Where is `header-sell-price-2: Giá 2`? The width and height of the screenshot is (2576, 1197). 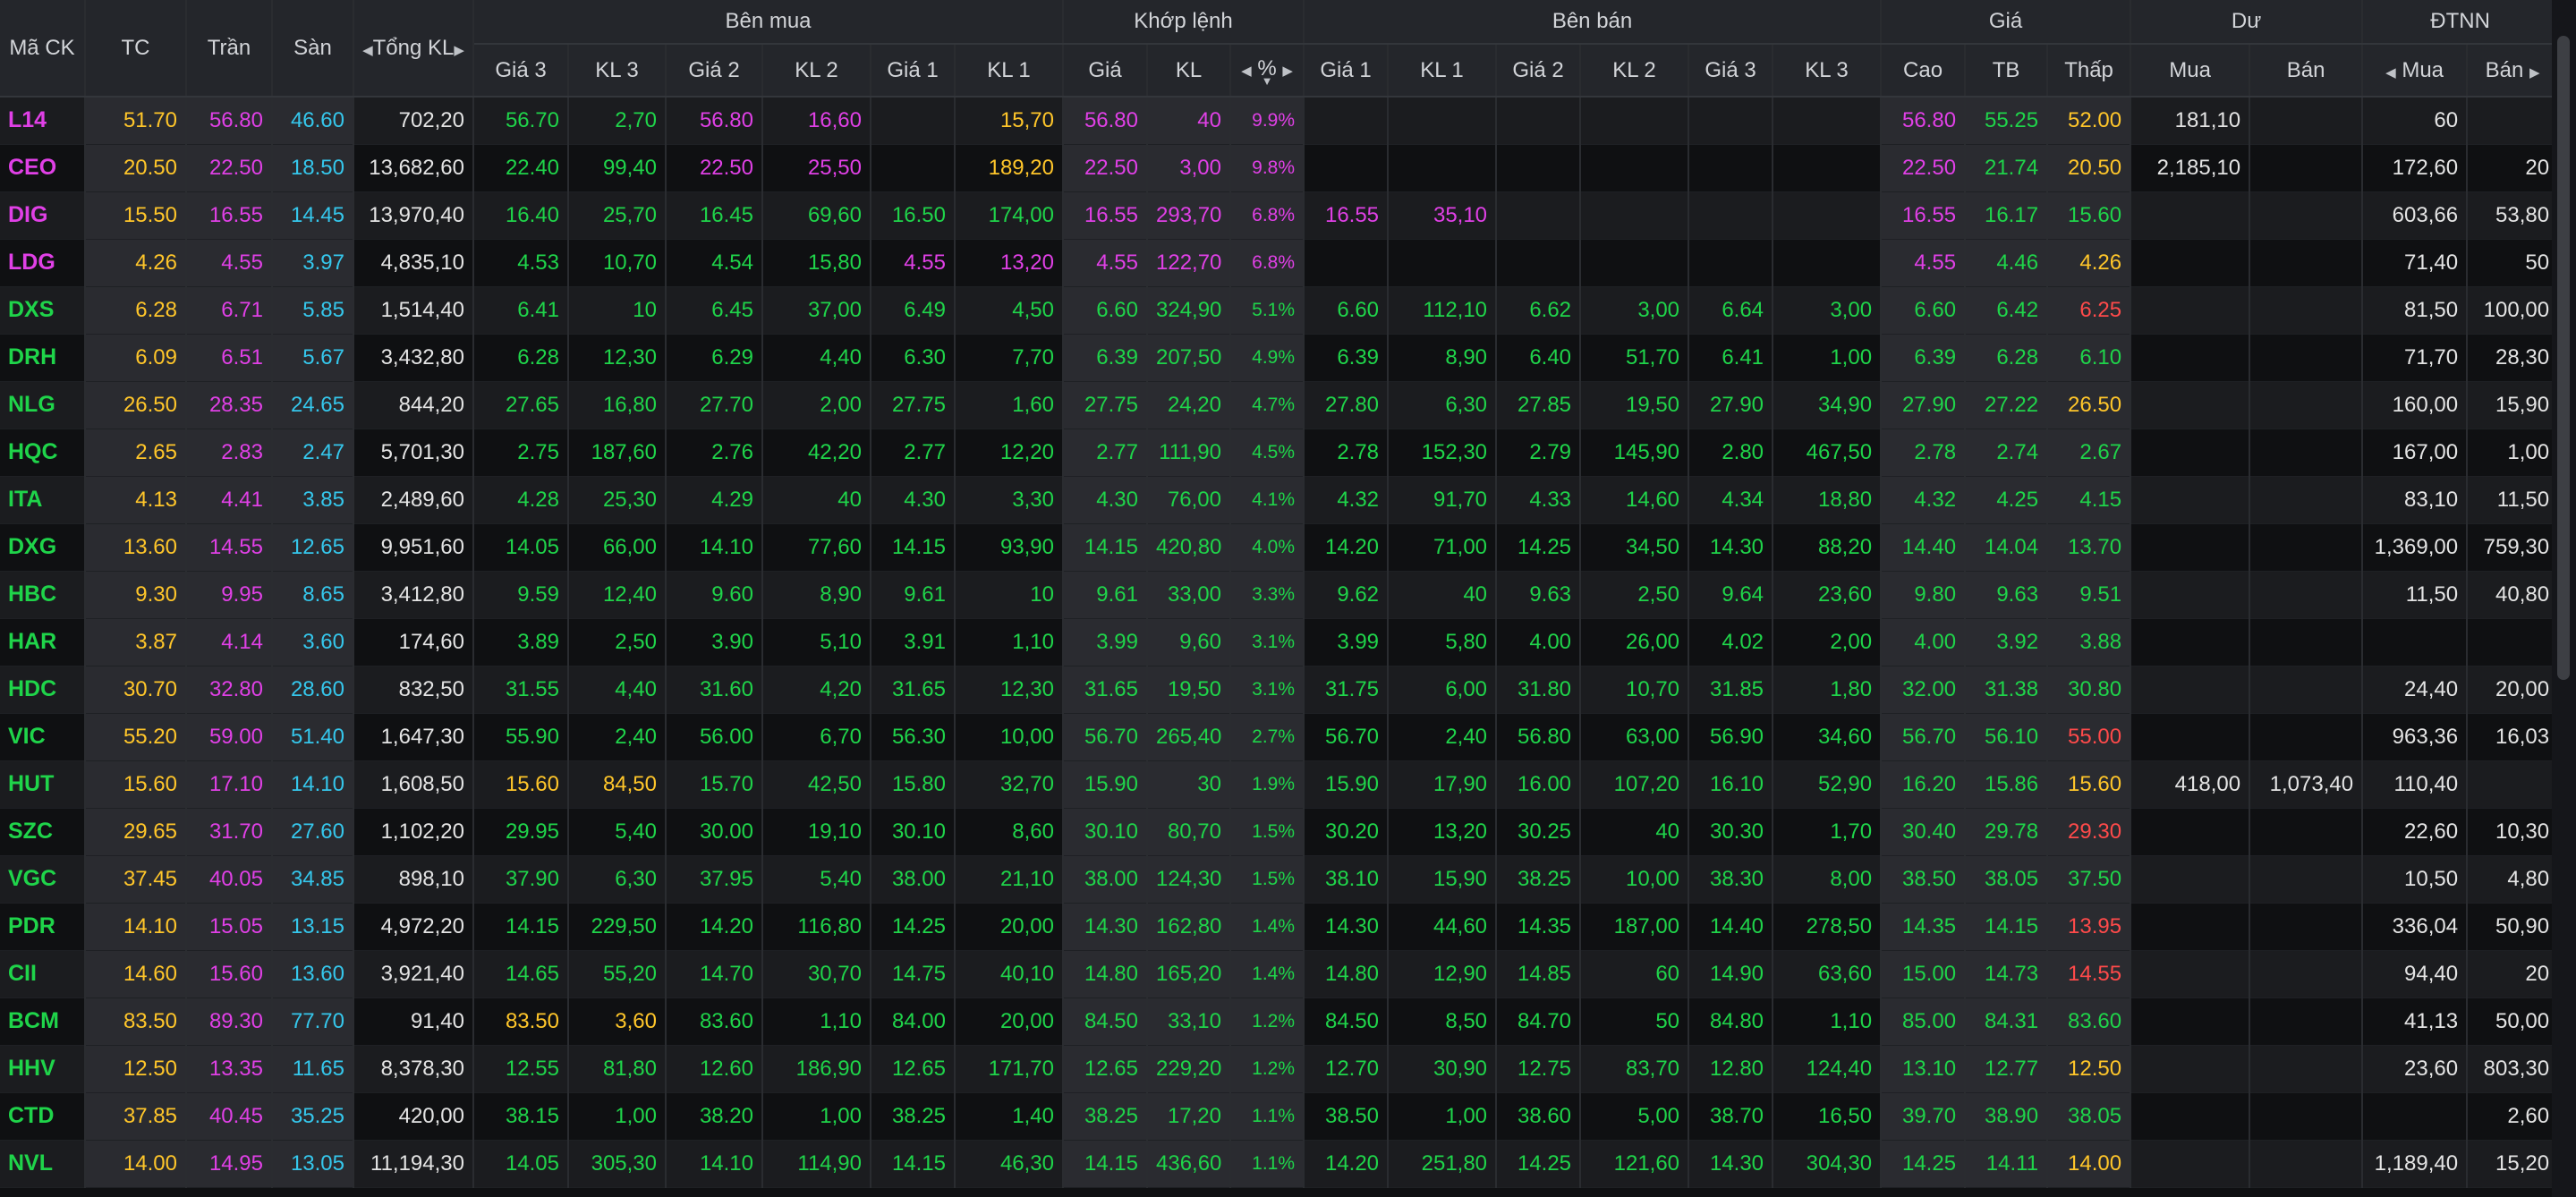 header-sell-price-2: Giá 2 is located at coordinates (1539, 71).